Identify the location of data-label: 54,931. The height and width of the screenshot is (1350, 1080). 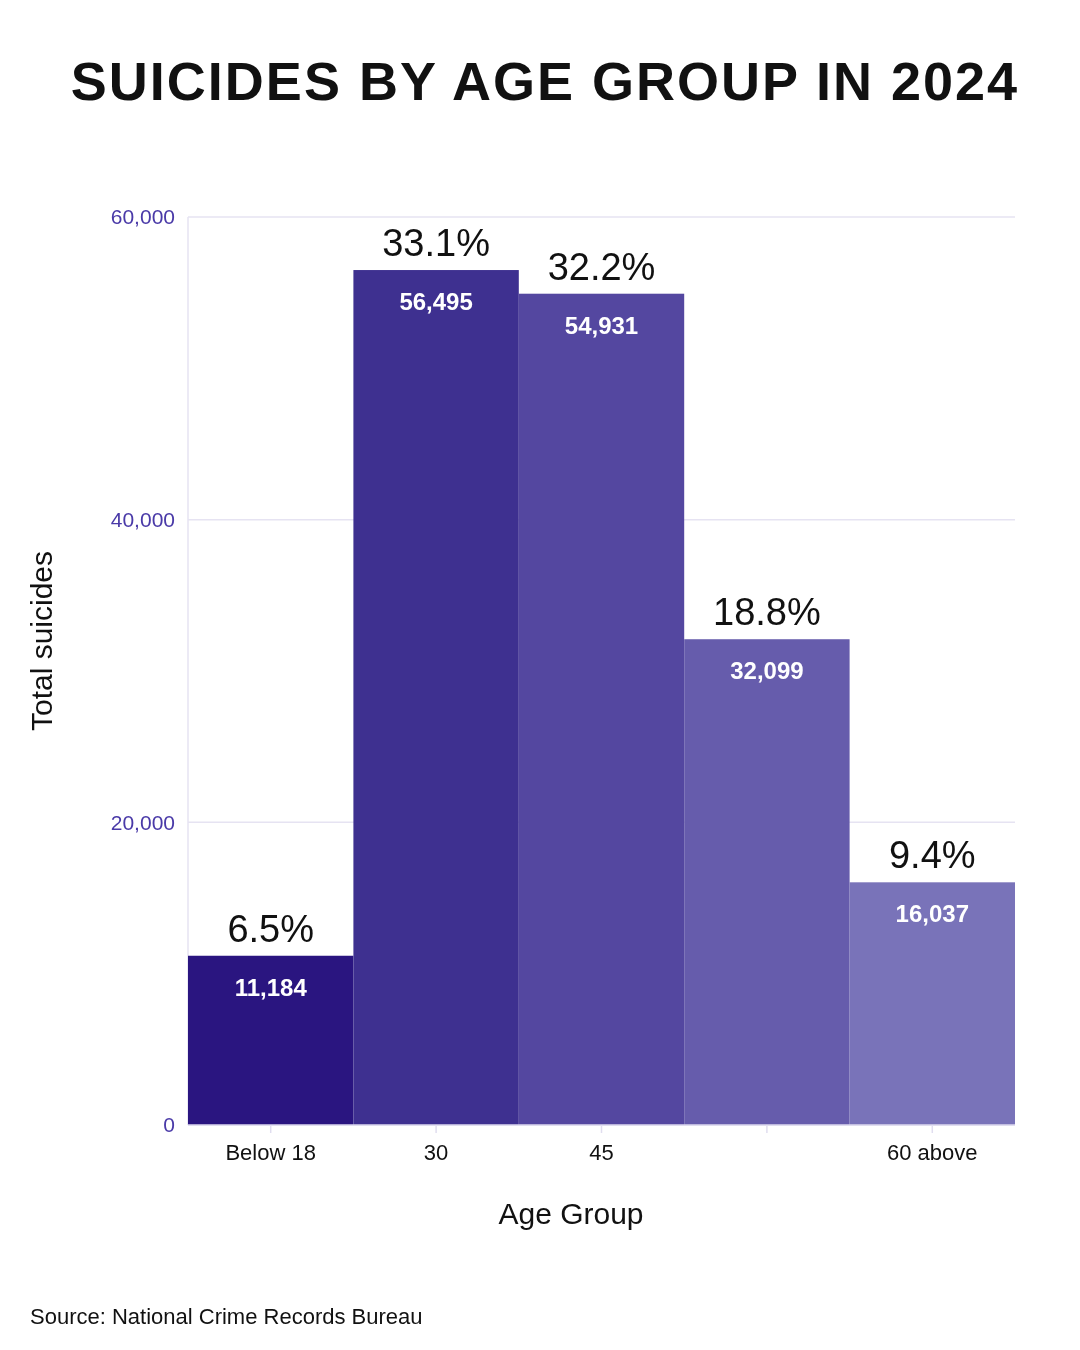
(601, 325).